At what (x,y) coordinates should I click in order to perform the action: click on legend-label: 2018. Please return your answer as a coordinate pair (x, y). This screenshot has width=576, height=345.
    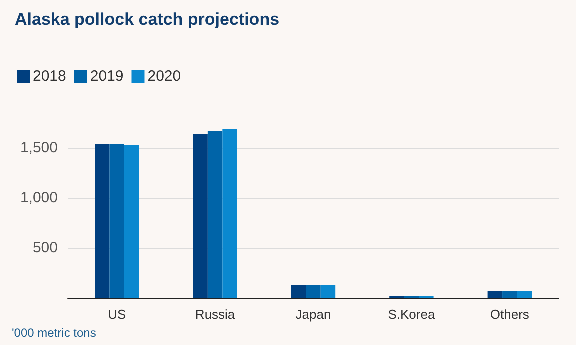
    Looking at the image, I should click on (49, 76).